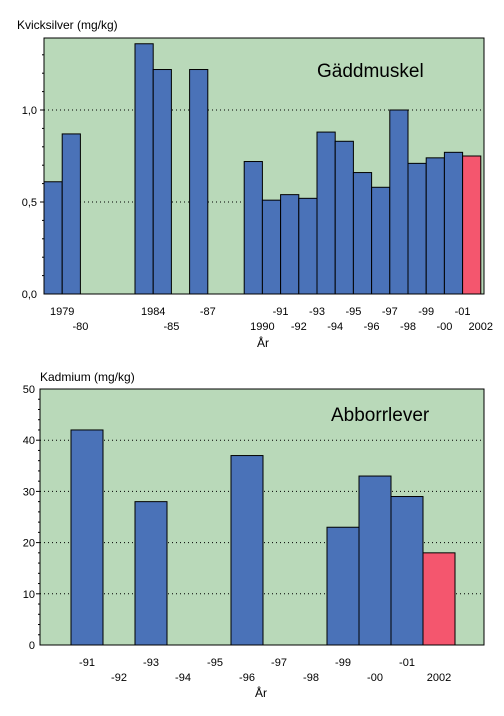 The image size is (504, 716). I want to click on bar-1997, so click(381, 240).